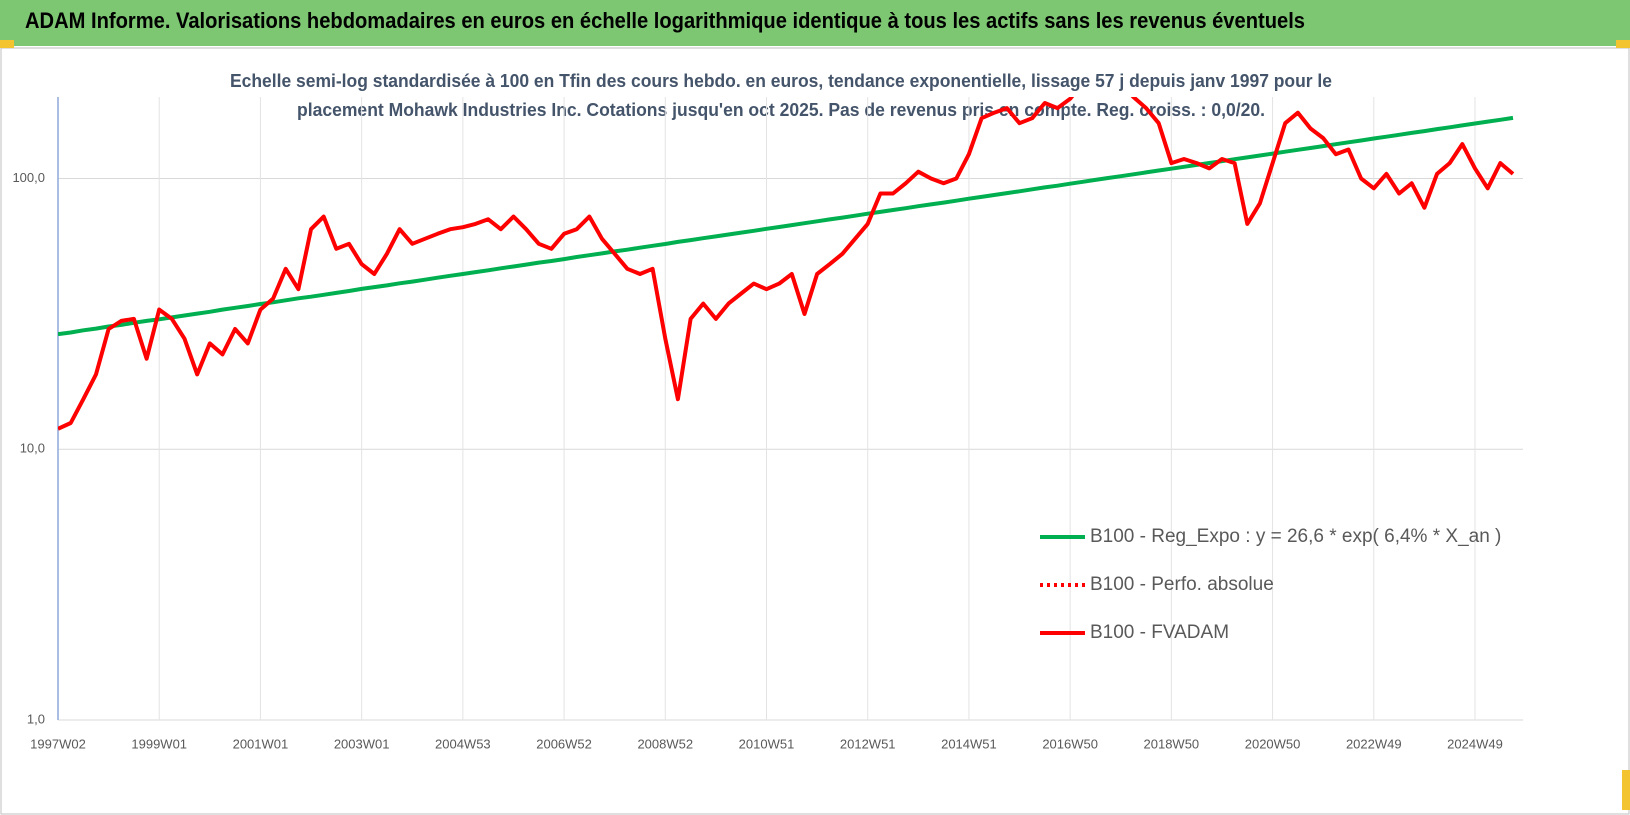  Describe the element at coordinates (159, 743) in the screenshot. I see `x-tick-label: 1999W01` at that location.